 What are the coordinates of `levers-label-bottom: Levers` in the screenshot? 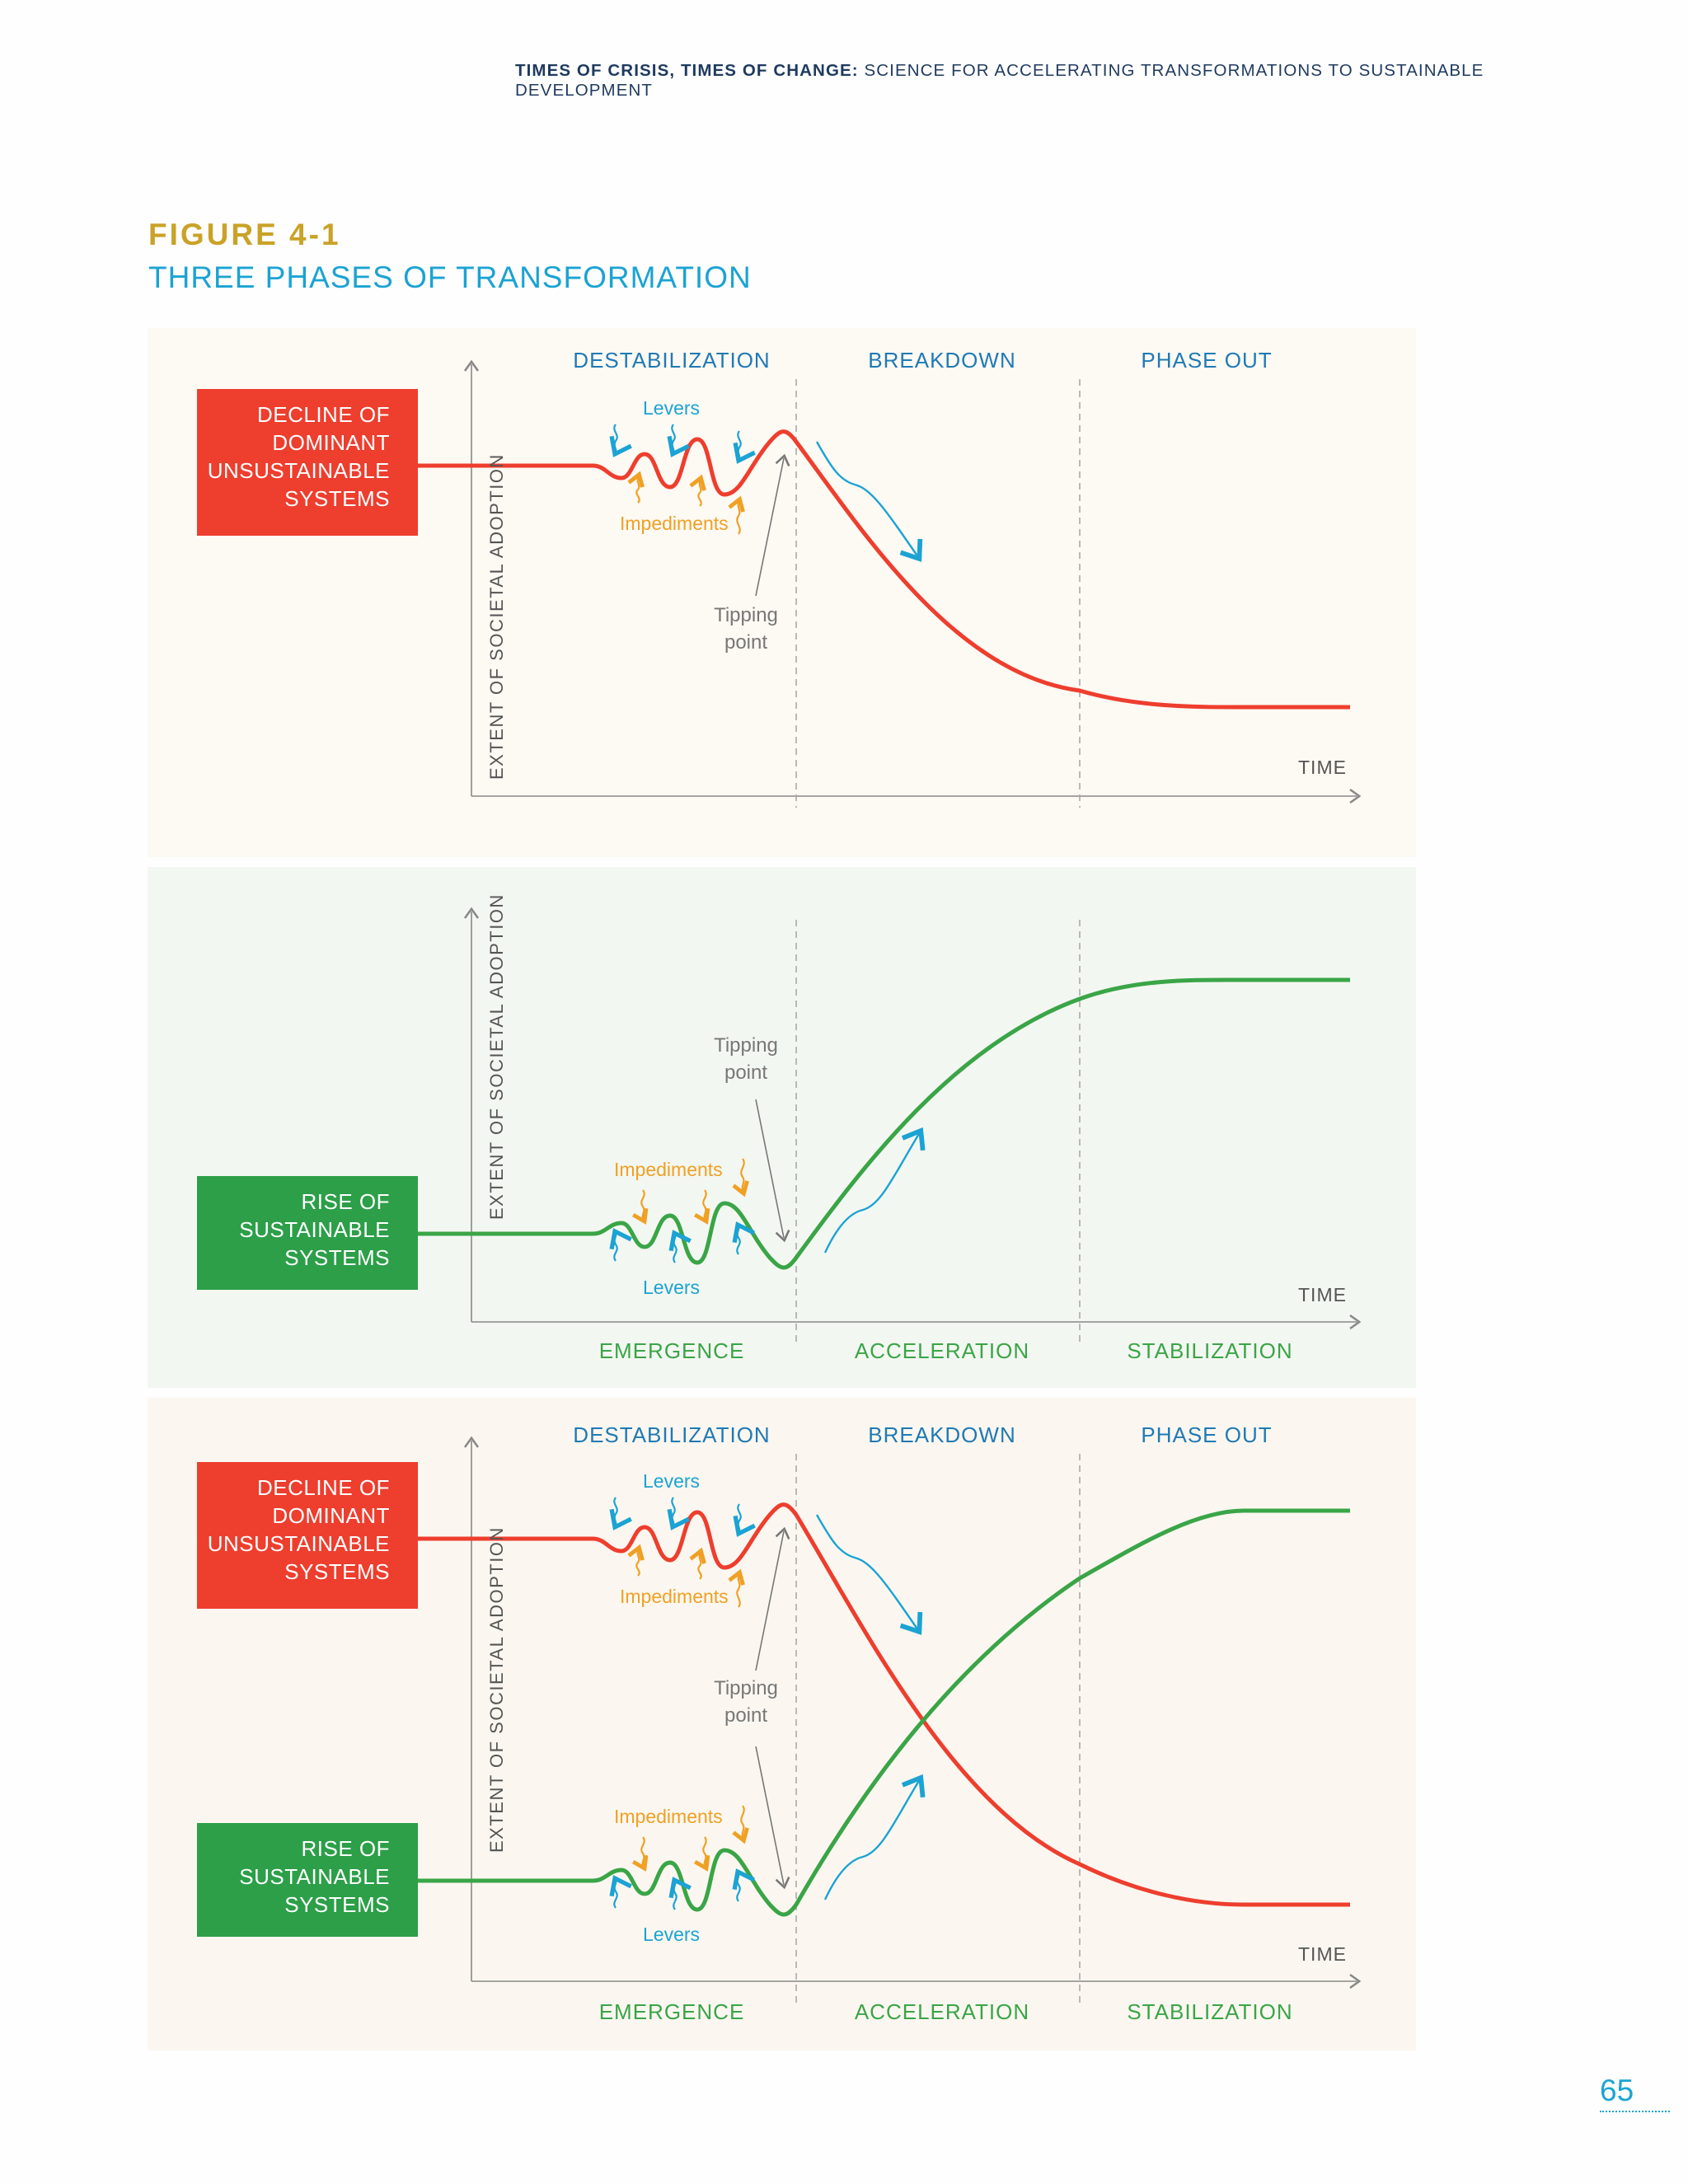 It's located at (672, 1934).